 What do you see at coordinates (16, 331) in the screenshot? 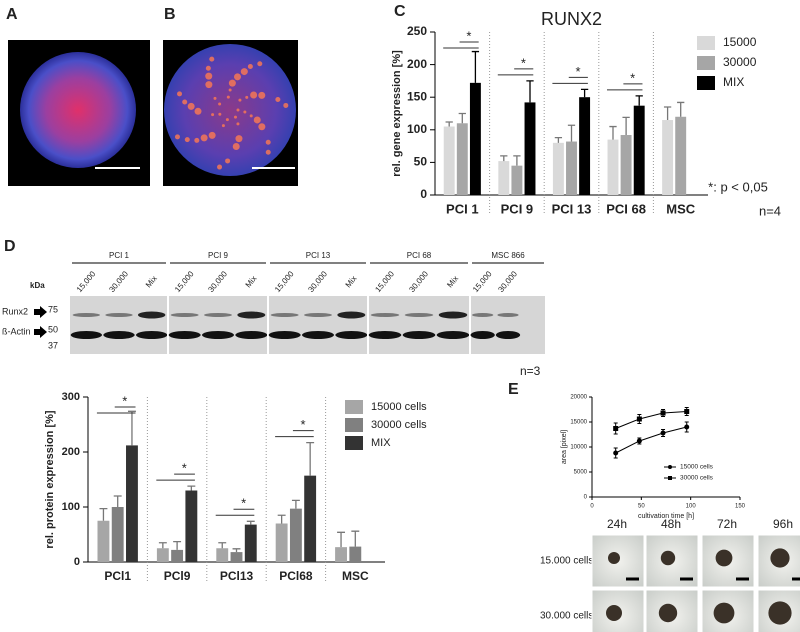
I see `protein-label: ß-Actin` at bounding box center [16, 331].